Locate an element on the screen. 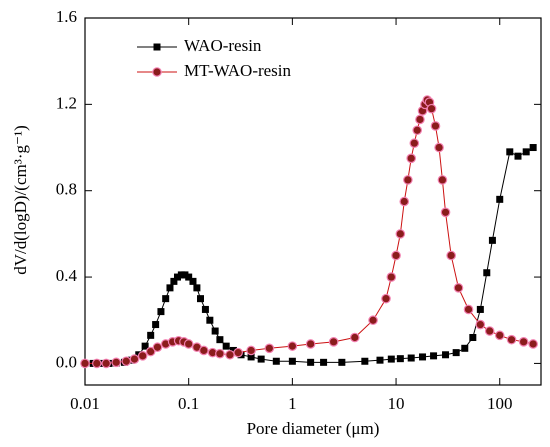 The height and width of the screenshot is (447, 550). y-tick-label: 0.4 is located at coordinates (67, 275).